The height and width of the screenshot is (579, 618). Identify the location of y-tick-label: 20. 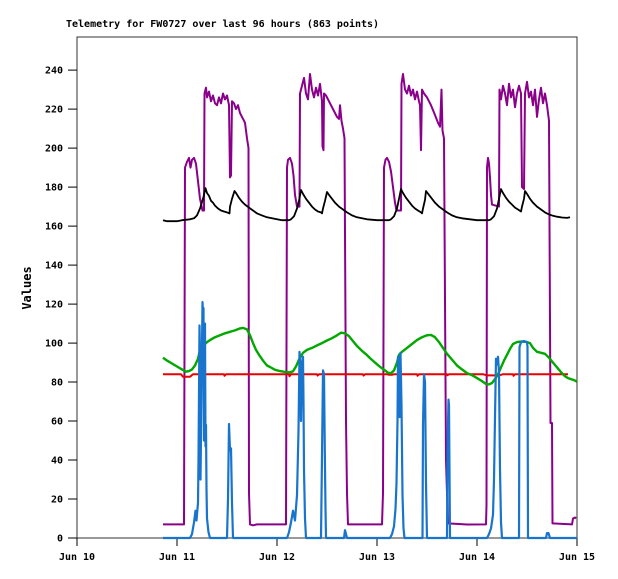
(57, 500).